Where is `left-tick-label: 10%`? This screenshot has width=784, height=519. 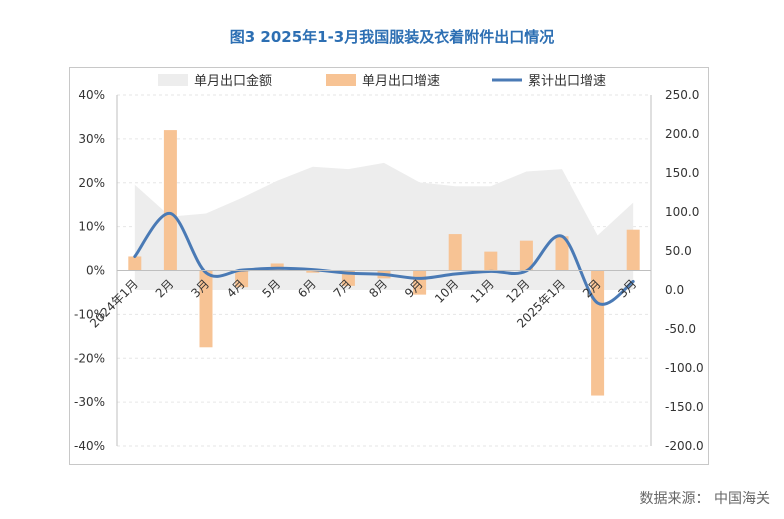 left-tick-label: 10% is located at coordinates (91, 227).